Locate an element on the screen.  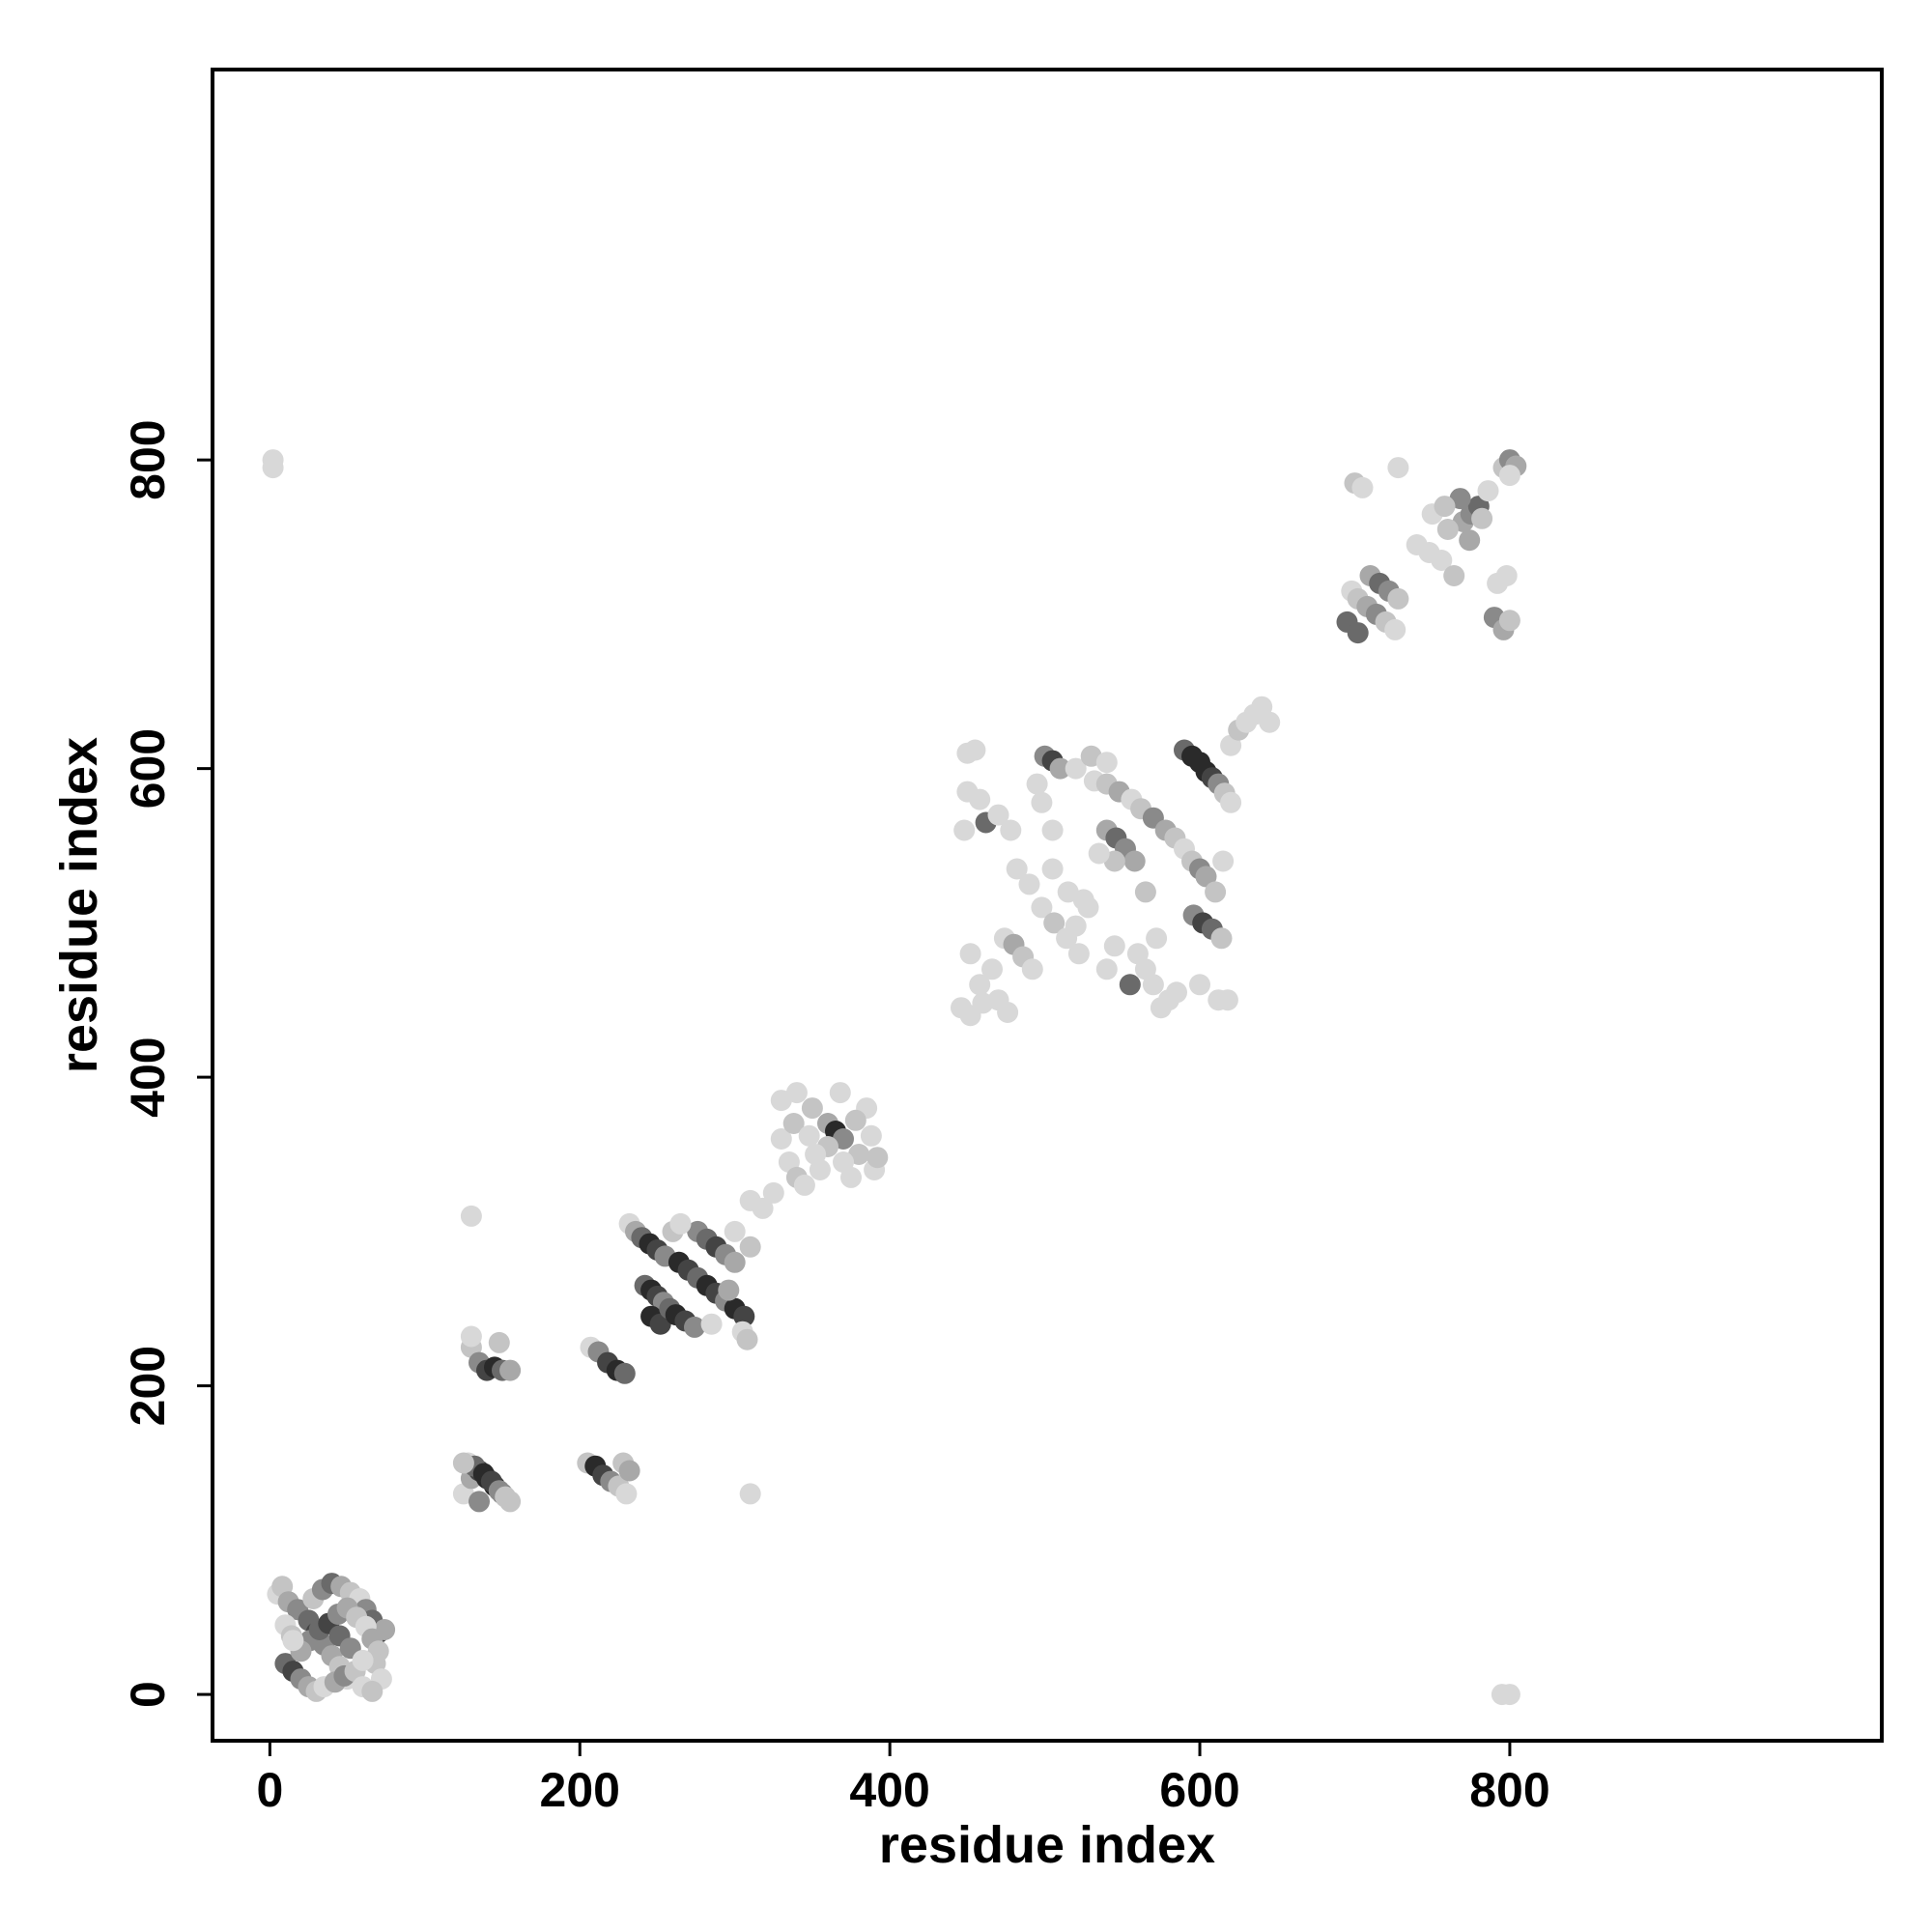
x-axis-title: residue index is located at coordinates (1047, 1845).